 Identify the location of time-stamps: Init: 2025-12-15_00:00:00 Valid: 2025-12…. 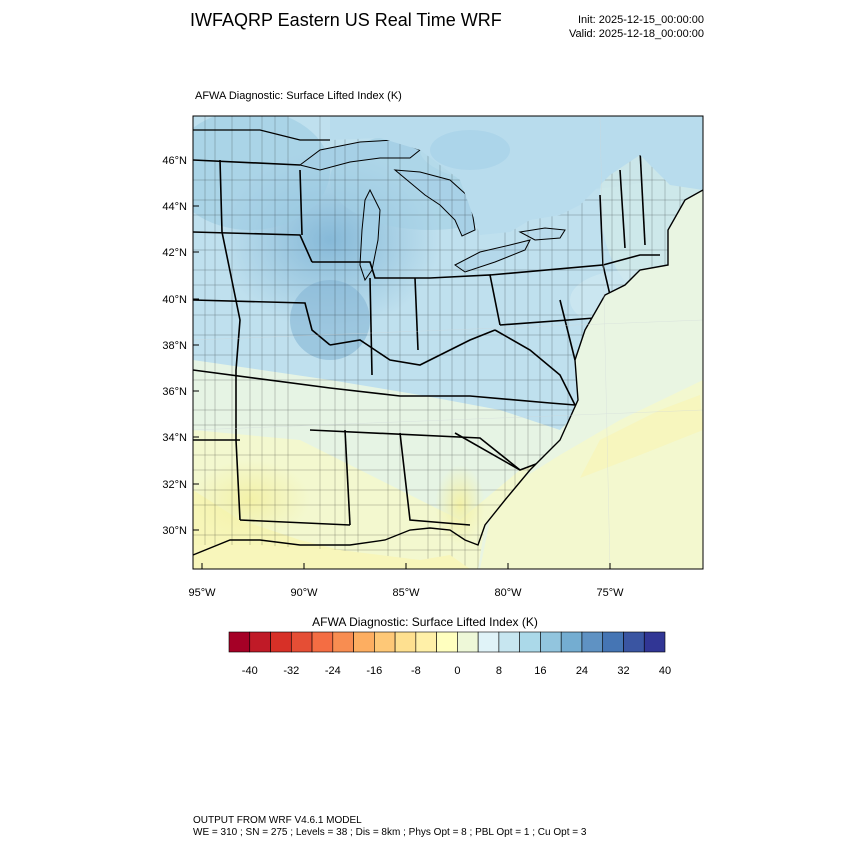
(636, 27).